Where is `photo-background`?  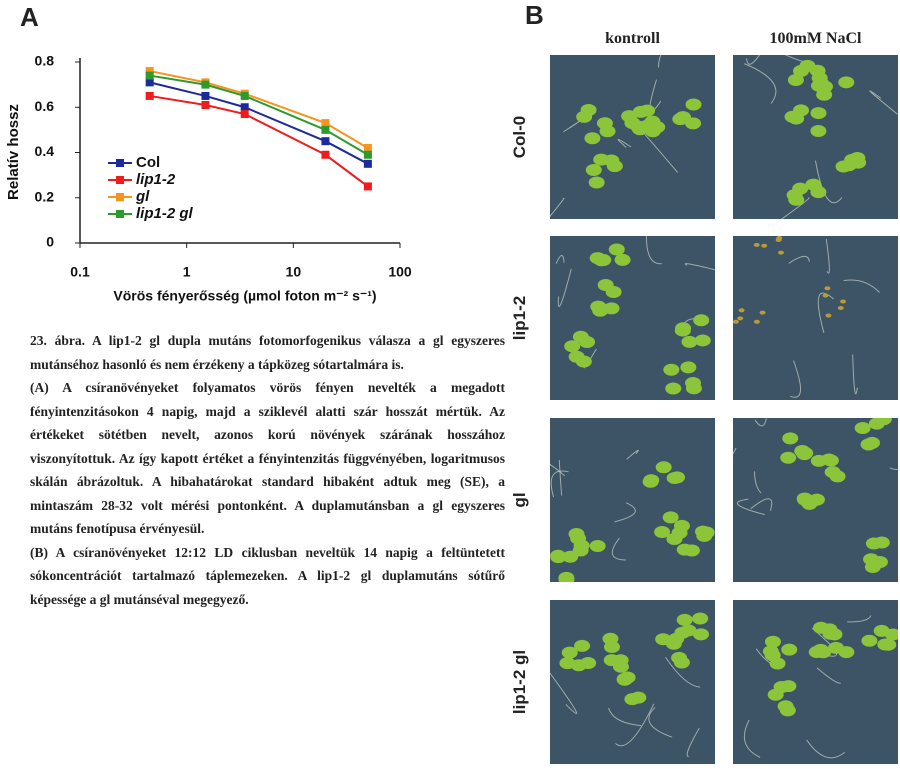
photo-background is located at coordinates (632, 318).